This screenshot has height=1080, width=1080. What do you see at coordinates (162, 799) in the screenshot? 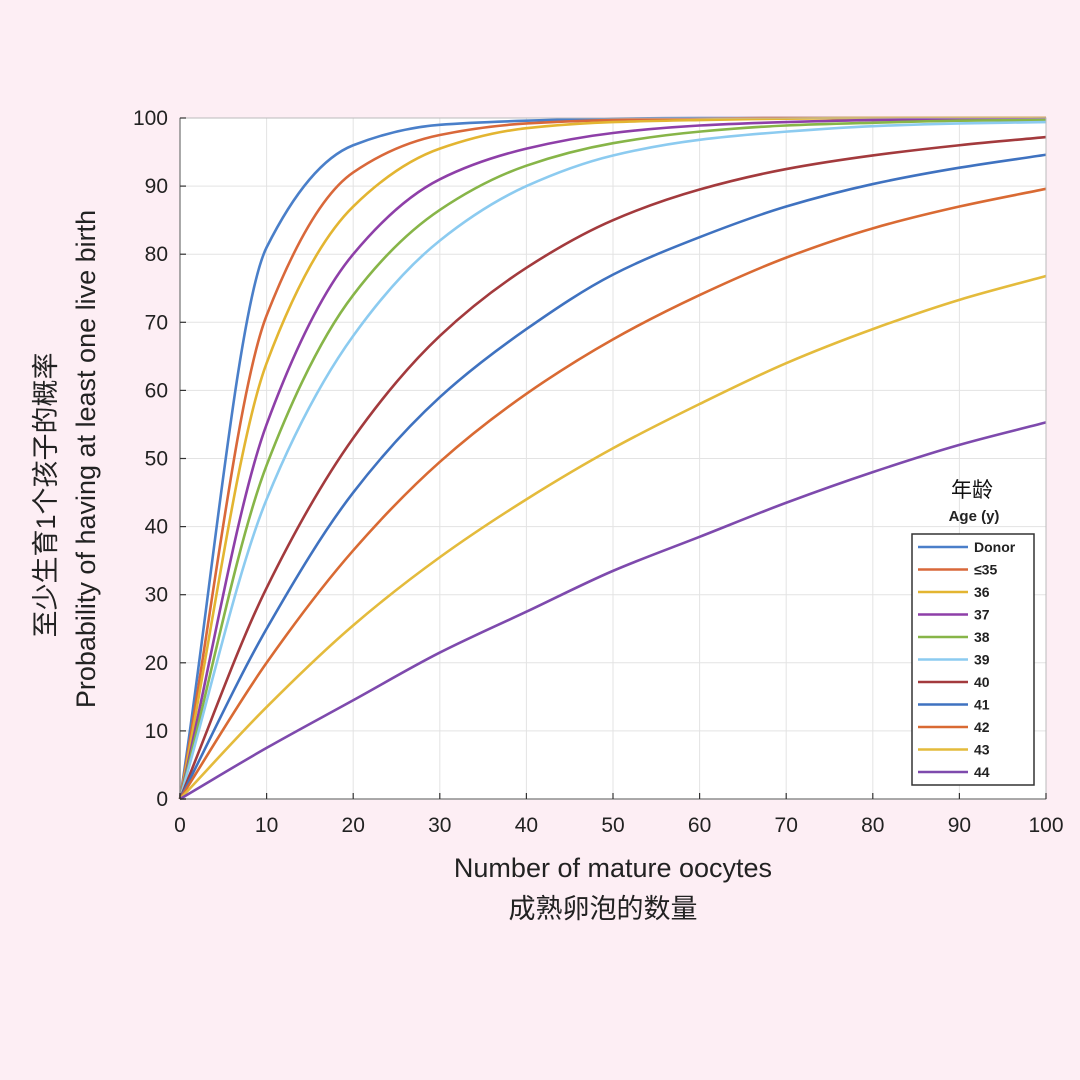
I see `y-tick-label: 0` at bounding box center [162, 799].